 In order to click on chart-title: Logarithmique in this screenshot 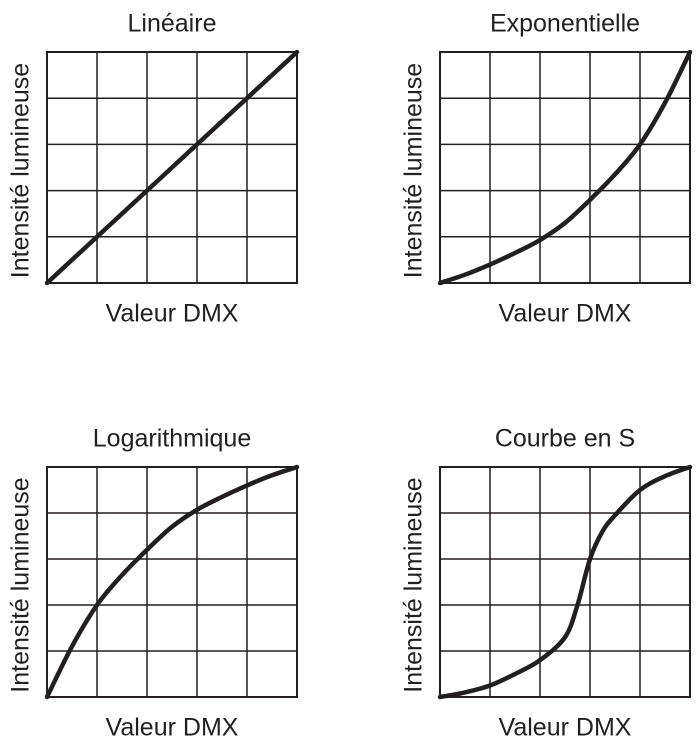, I will do `click(172, 439)`.